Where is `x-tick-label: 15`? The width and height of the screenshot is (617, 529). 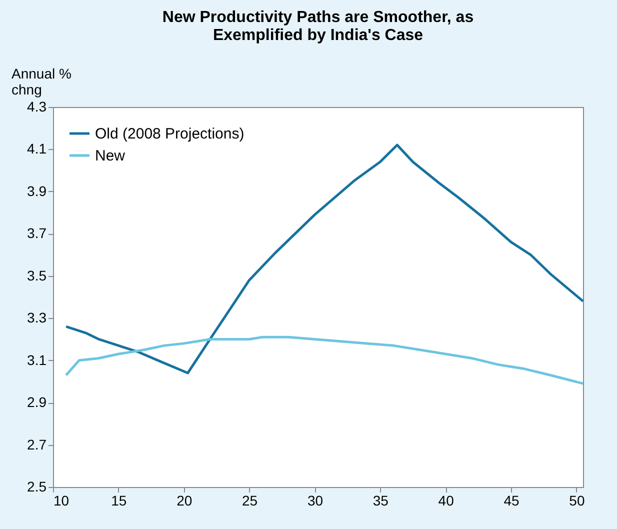 x-tick-label: 15 is located at coordinates (119, 500).